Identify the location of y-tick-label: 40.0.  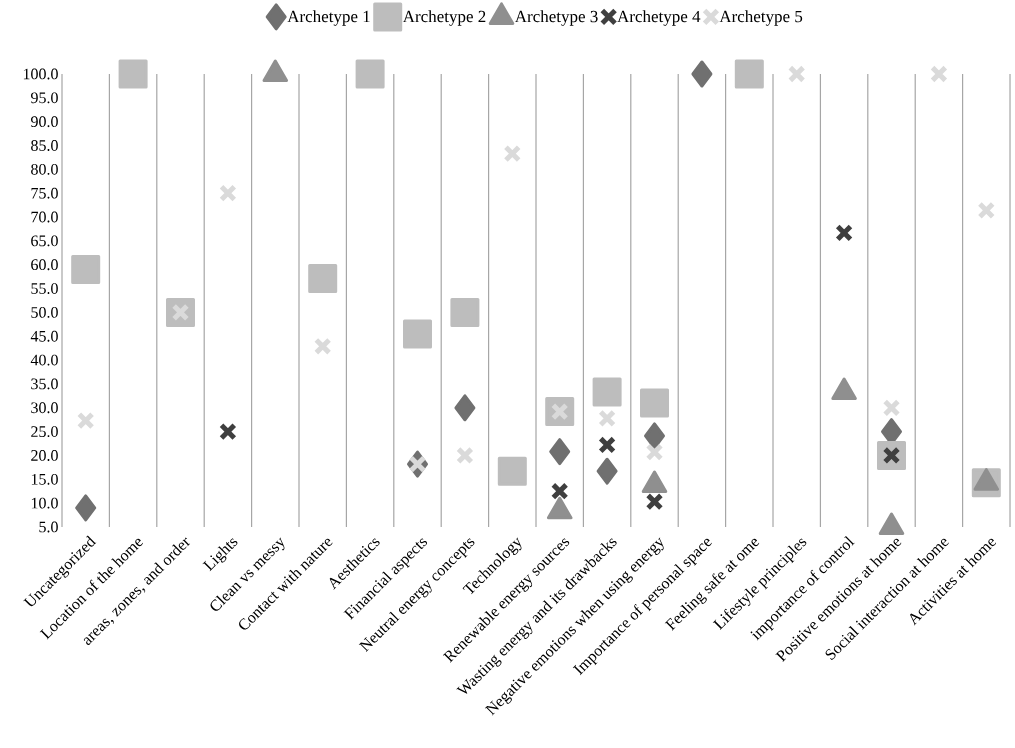
(44, 360).